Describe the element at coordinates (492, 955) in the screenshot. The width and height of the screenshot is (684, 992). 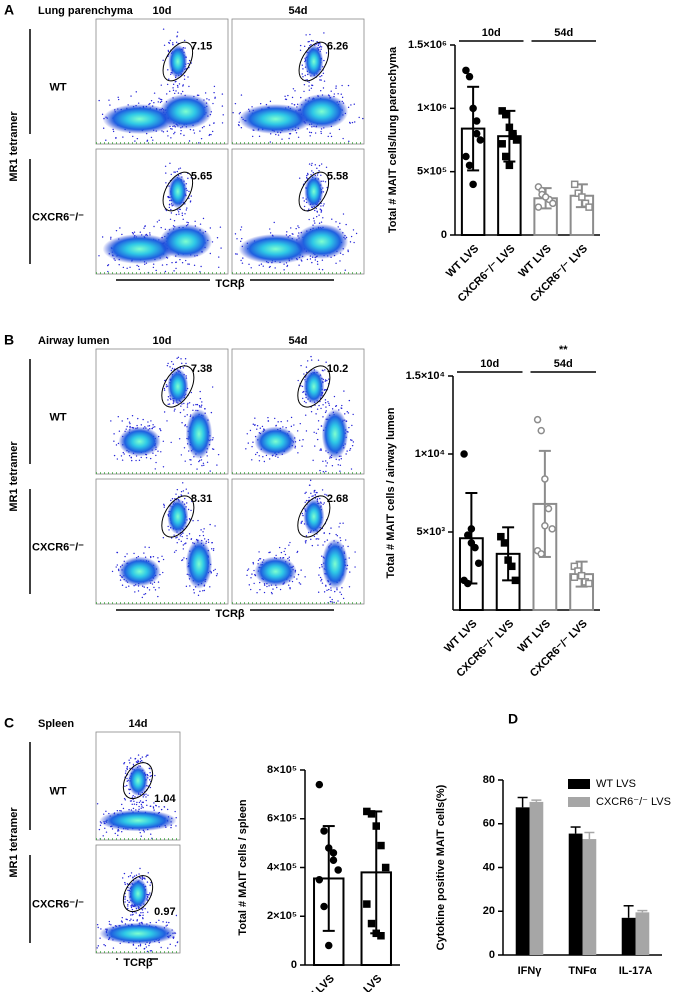
I see `y-tick-label: 0` at that location.